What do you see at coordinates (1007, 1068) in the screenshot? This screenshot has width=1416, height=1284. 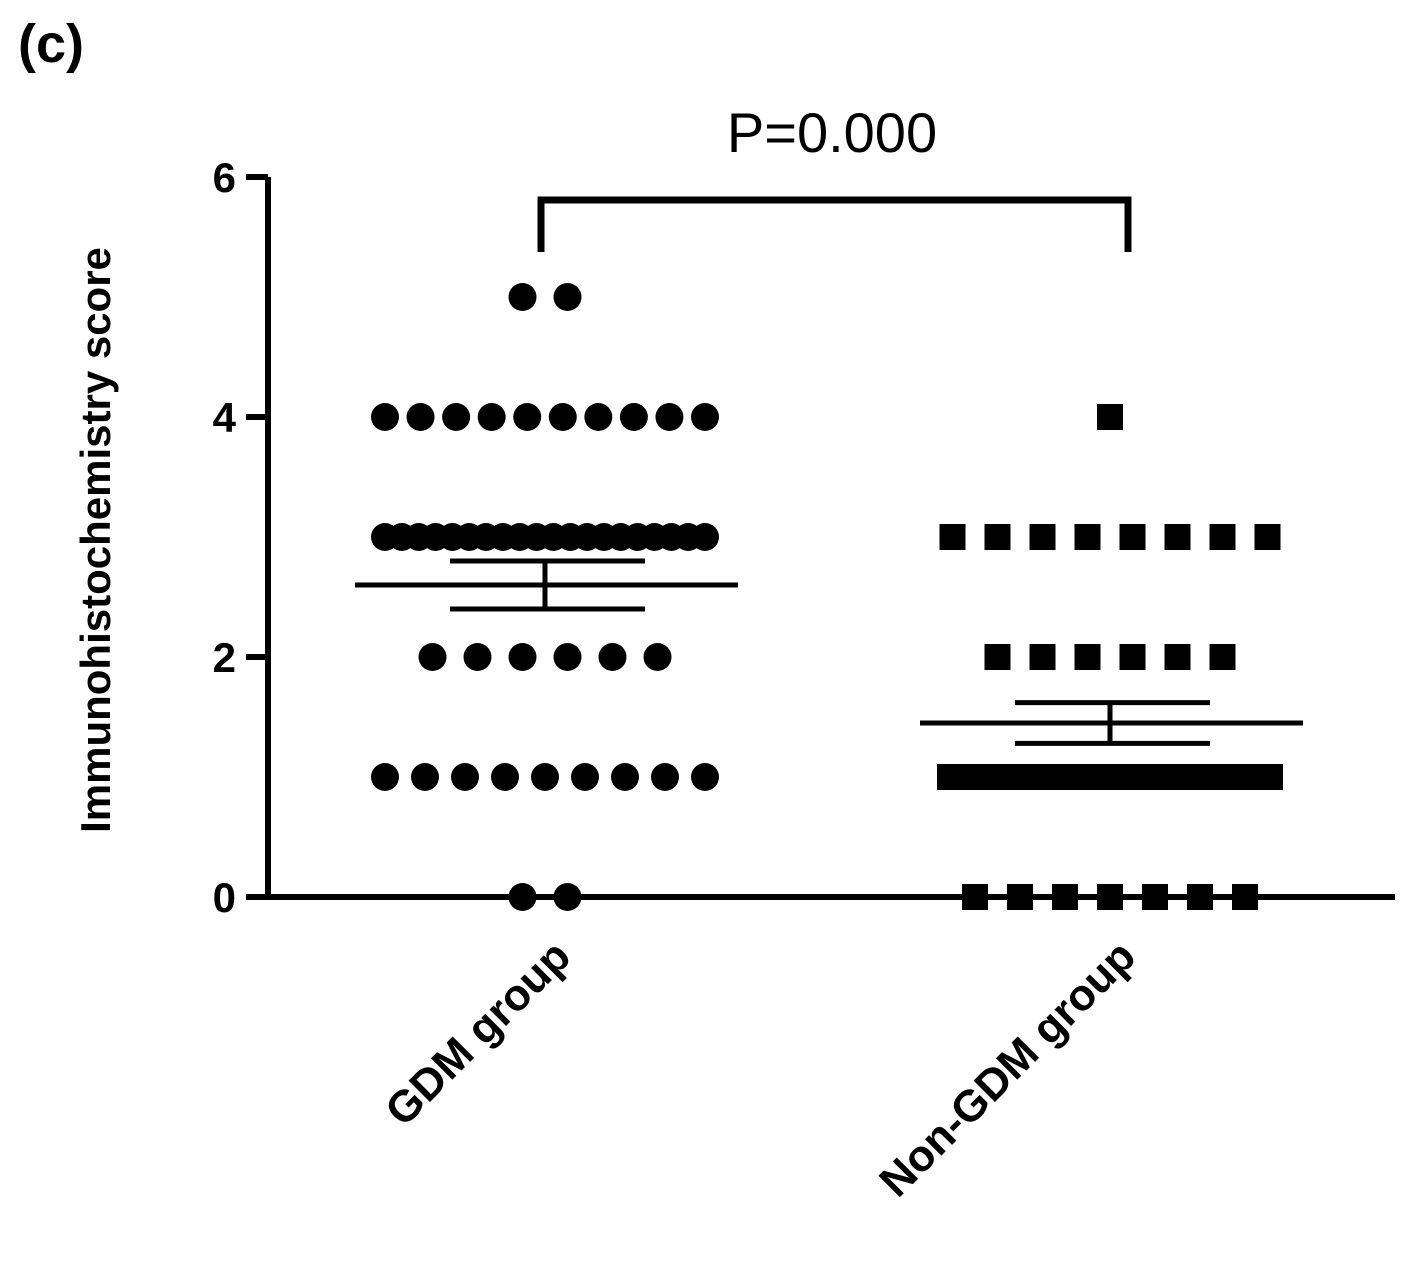 I see `x-tick-label: Non-GDM group` at bounding box center [1007, 1068].